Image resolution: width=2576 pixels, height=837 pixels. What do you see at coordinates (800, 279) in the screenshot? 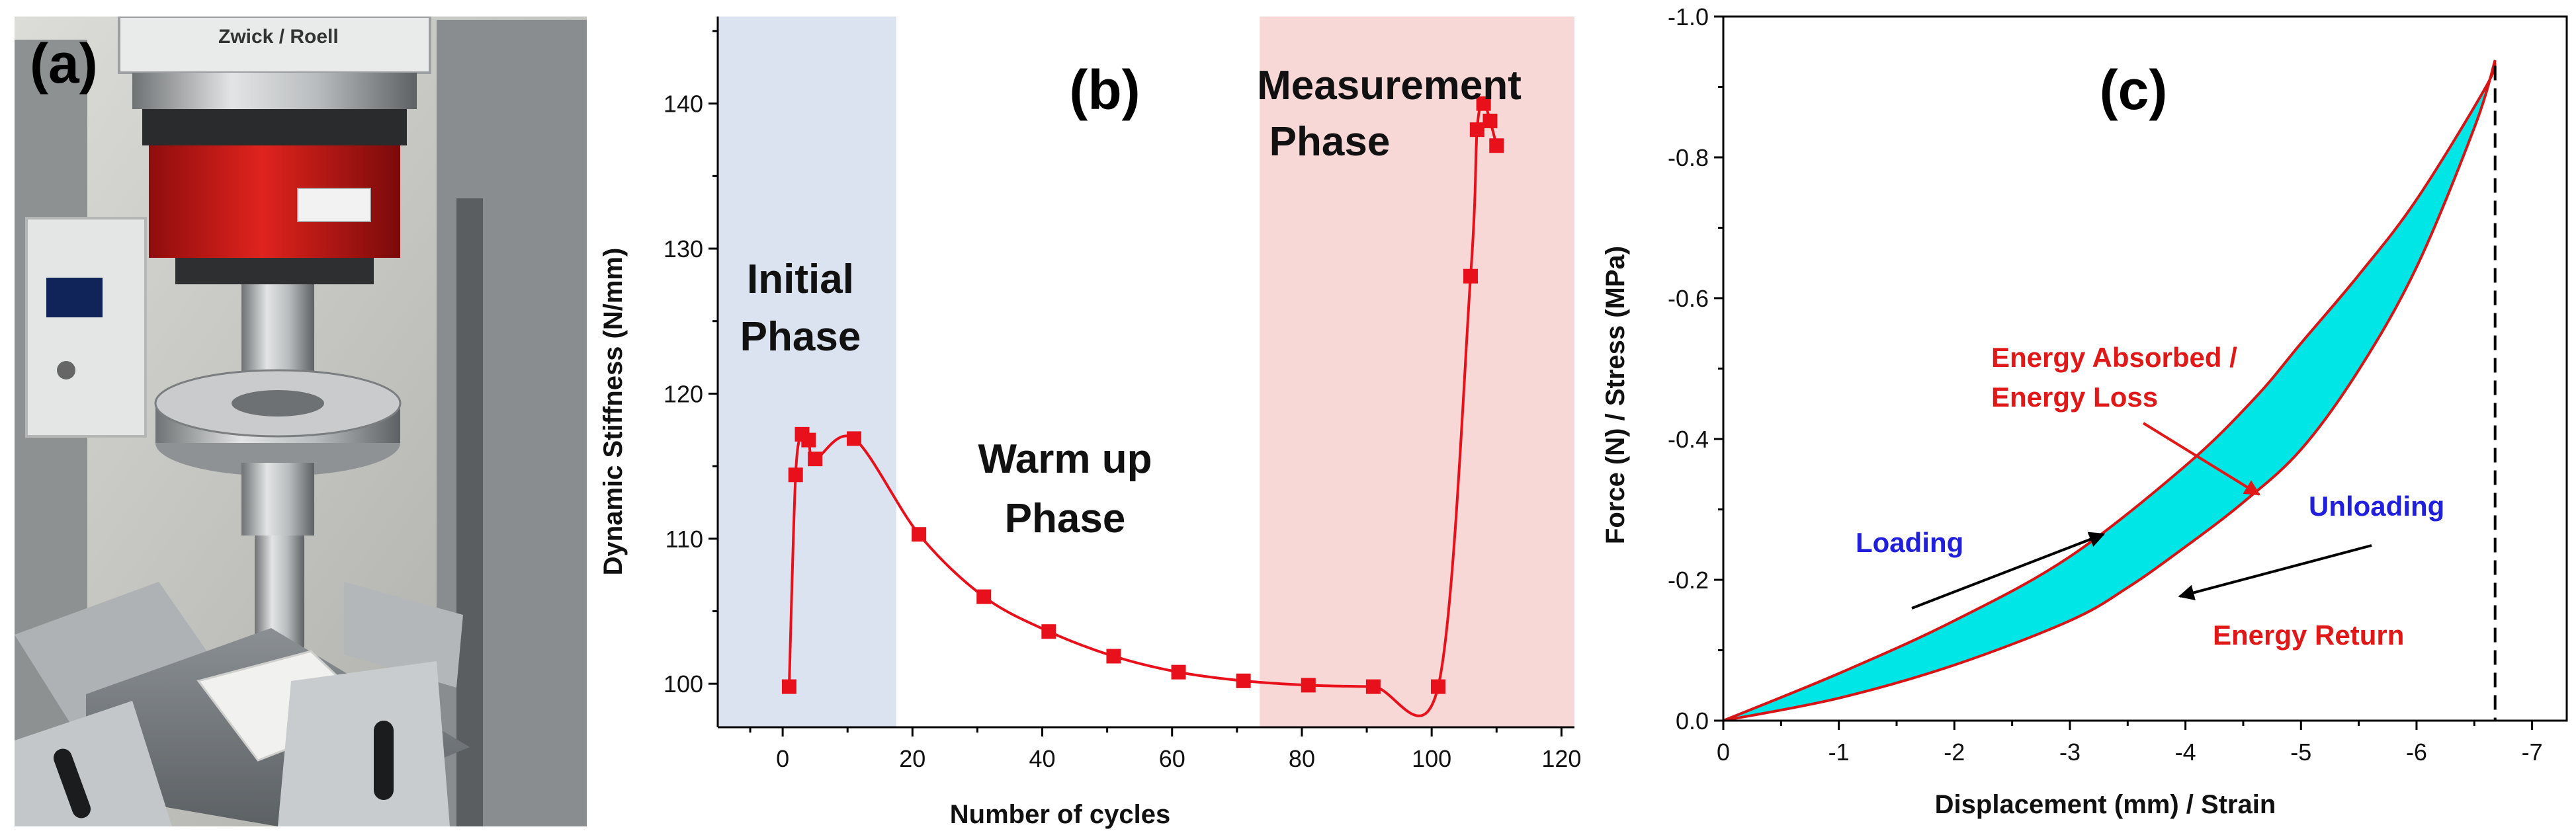
I see `initial-phase-label-line1: Initial` at bounding box center [800, 279].